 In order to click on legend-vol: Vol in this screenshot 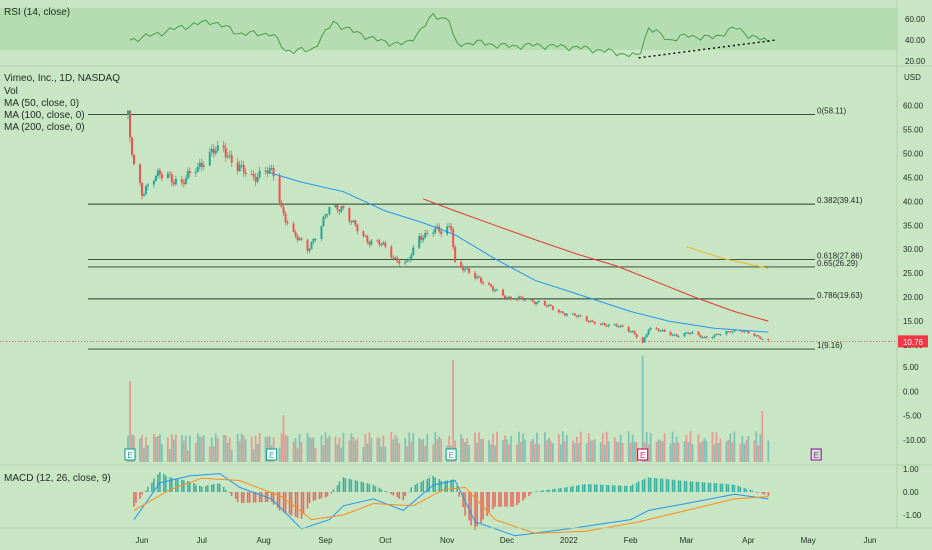, I will do `click(11, 91)`.